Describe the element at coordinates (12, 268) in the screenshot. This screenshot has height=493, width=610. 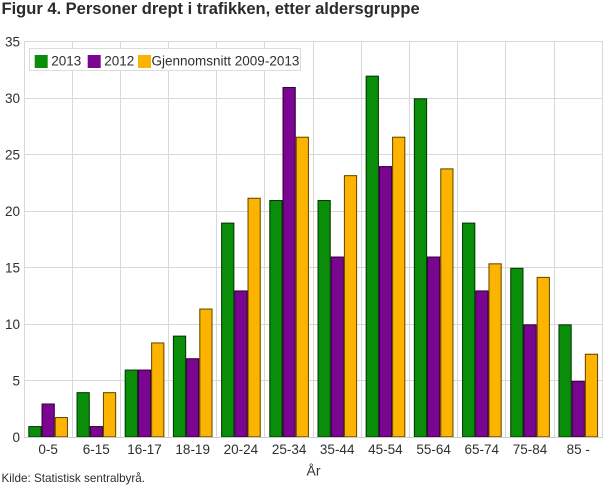
I see `svg-text: 15` at that location.